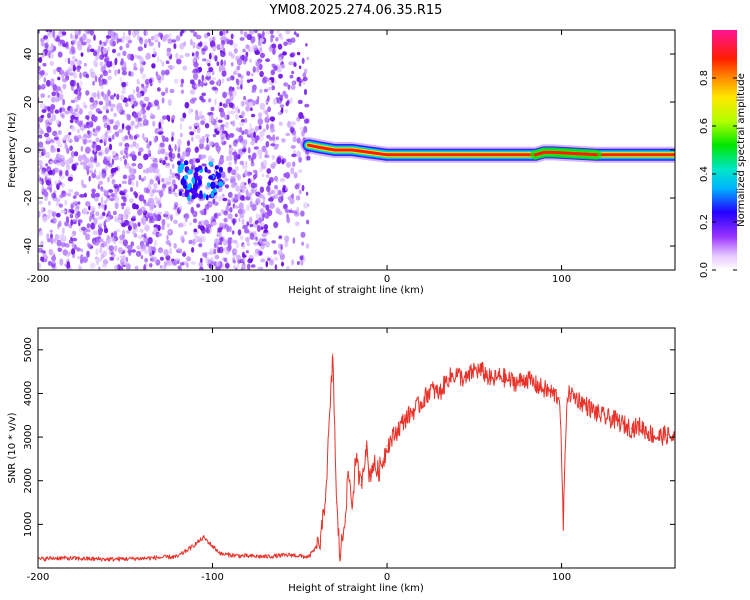  What do you see at coordinates (12, 150) in the screenshot?
I see `spectrogram-ylabel: Frequency (Hz)` at bounding box center [12, 150].